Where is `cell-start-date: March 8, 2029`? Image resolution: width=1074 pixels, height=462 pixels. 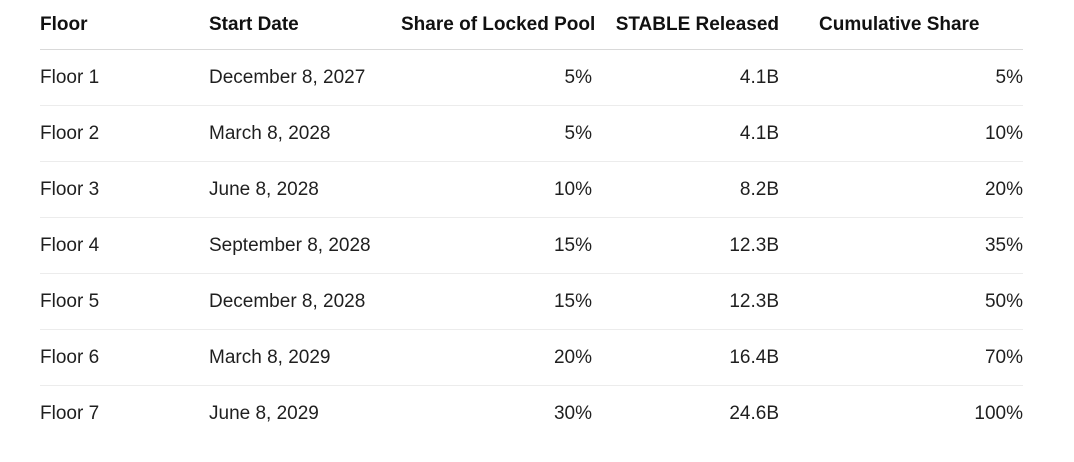 cell-start-date: March 8, 2029 is located at coordinates (305, 357).